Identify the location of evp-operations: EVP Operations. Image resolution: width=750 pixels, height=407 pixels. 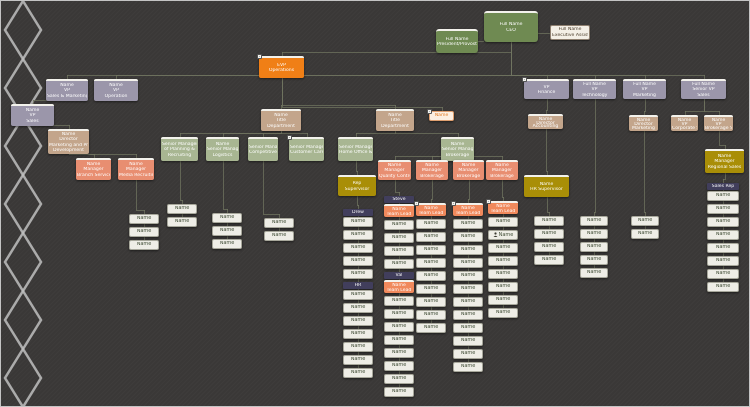
(281, 67).